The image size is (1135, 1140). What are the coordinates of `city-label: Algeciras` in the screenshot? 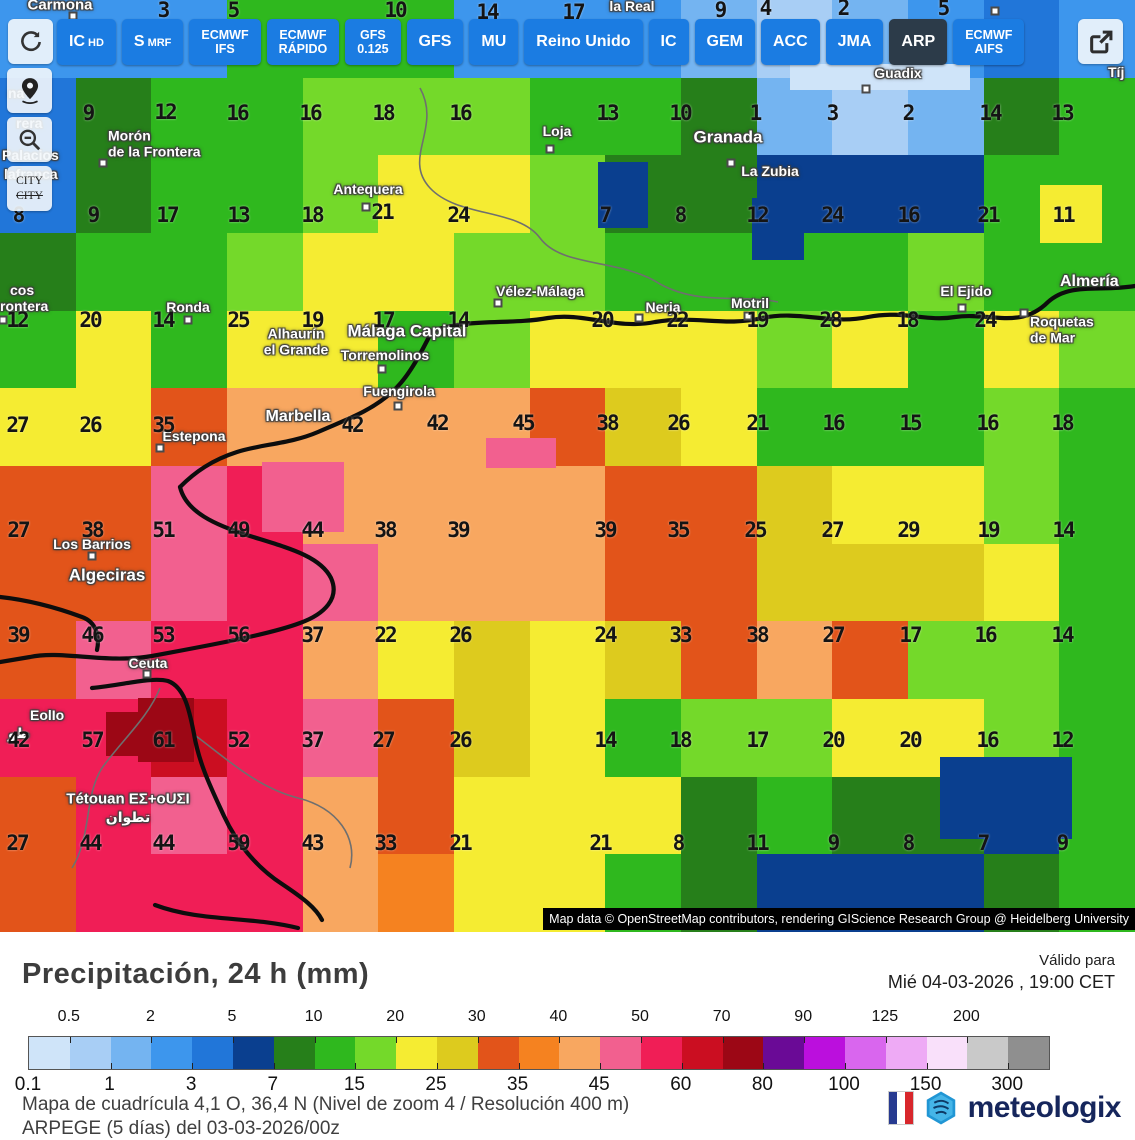 It's located at (107, 575).